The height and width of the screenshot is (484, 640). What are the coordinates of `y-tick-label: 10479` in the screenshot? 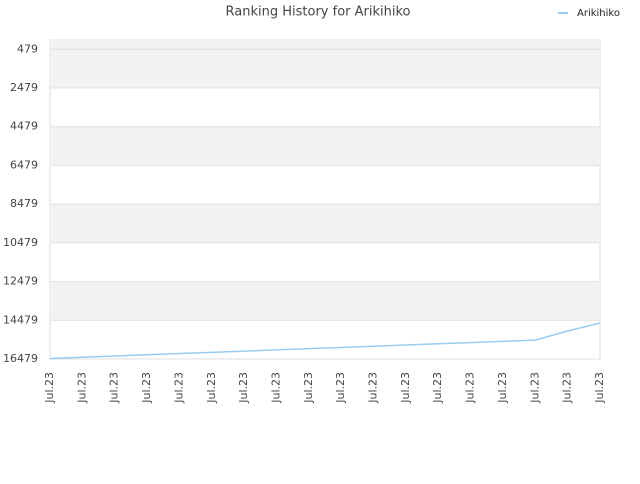 It's located at (20, 242).